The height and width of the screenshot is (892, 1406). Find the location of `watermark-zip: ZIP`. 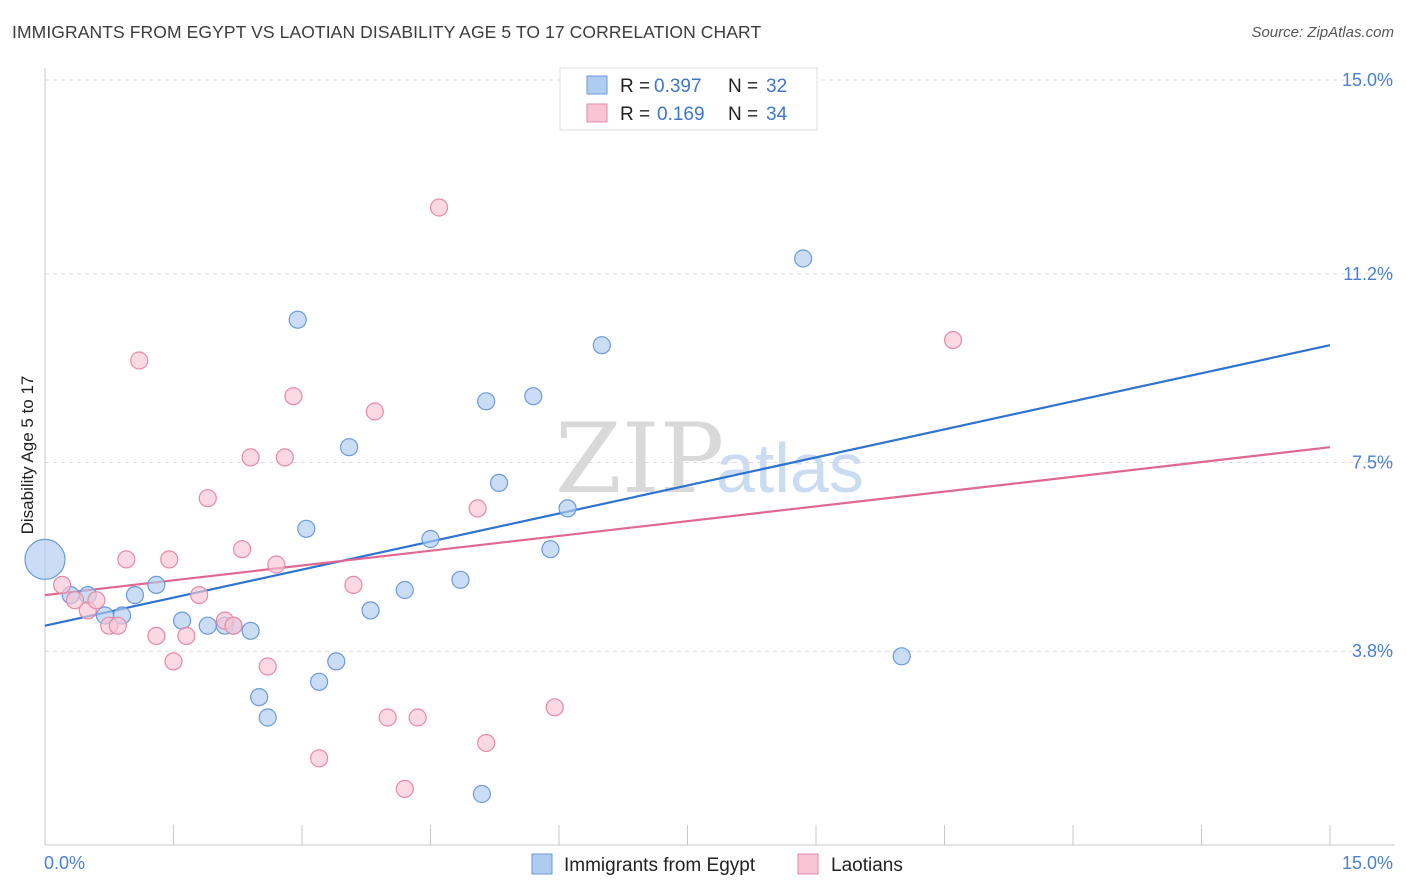

watermark-zip: ZIP is located at coordinates (639, 459).